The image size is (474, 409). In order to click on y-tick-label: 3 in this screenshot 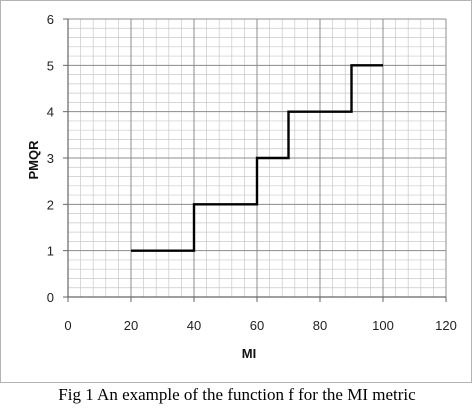, I will do `click(50, 158)`.